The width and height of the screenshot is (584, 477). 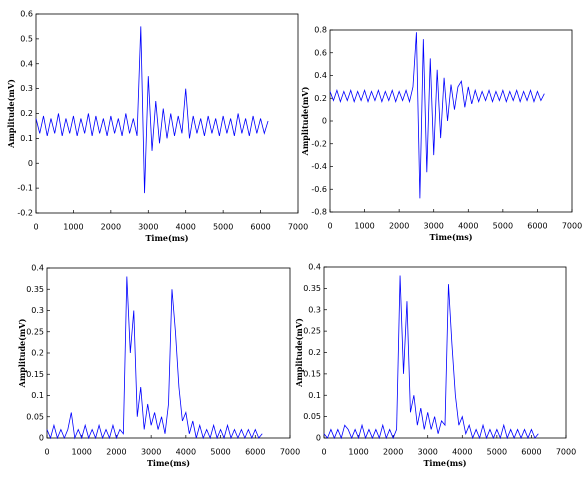 I want to click on y-tick-label: -0.4, so click(x=319, y=166).